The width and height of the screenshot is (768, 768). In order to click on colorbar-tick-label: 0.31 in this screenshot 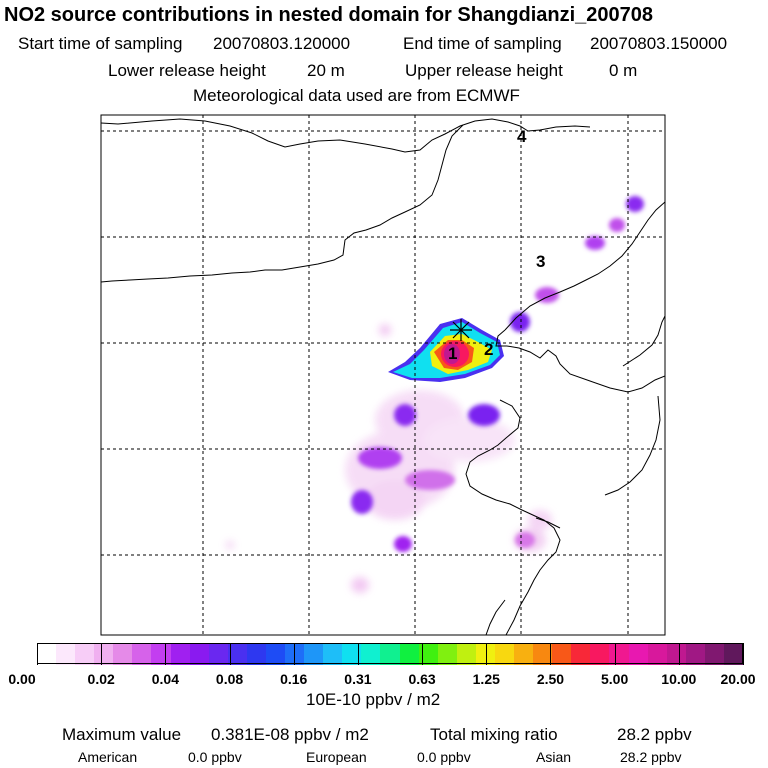, I will do `click(358, 679)`.